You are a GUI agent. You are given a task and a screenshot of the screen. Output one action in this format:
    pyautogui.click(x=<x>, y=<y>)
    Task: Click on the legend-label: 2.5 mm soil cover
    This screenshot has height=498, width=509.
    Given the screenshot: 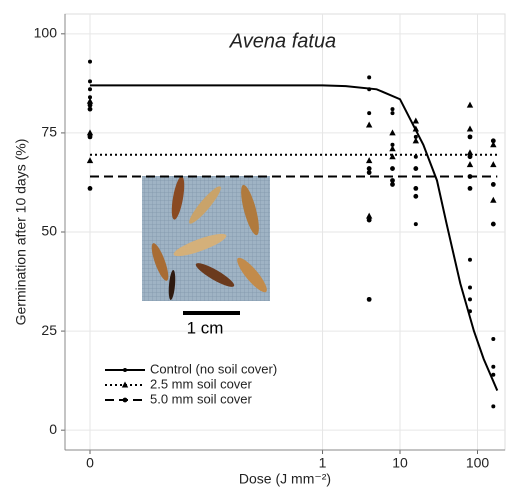 What is the action you would take?
    pyautogui.click(x=201, y=383)
    